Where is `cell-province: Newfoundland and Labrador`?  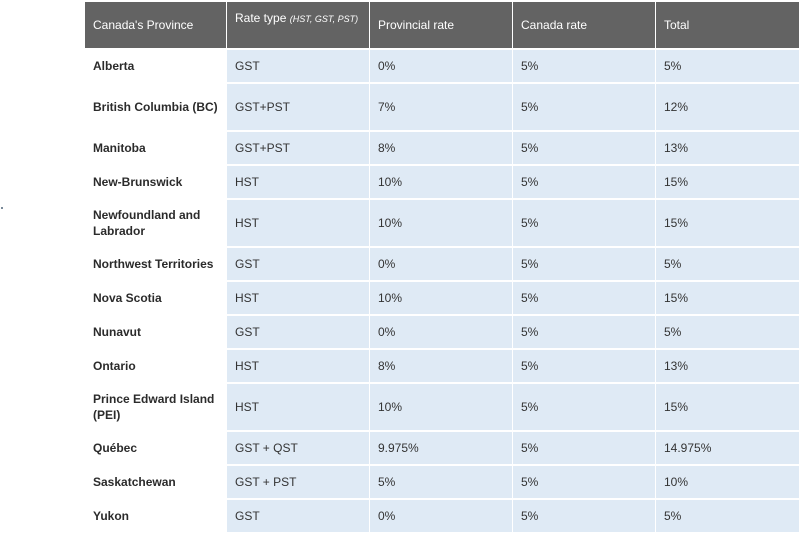
cell-province: Newfoundland and Labrador is located at coordinates (155, 223).